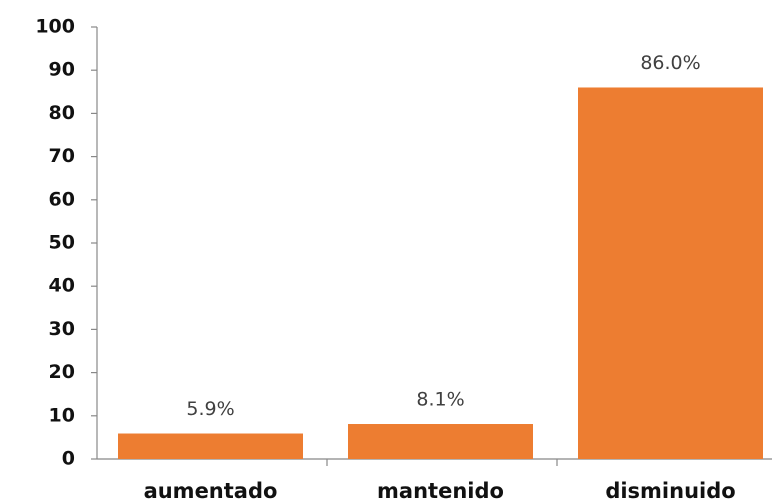 The height and width of the screenshot is (504, 774). I want to click on y-tick-label: 40, so click(62, 286).